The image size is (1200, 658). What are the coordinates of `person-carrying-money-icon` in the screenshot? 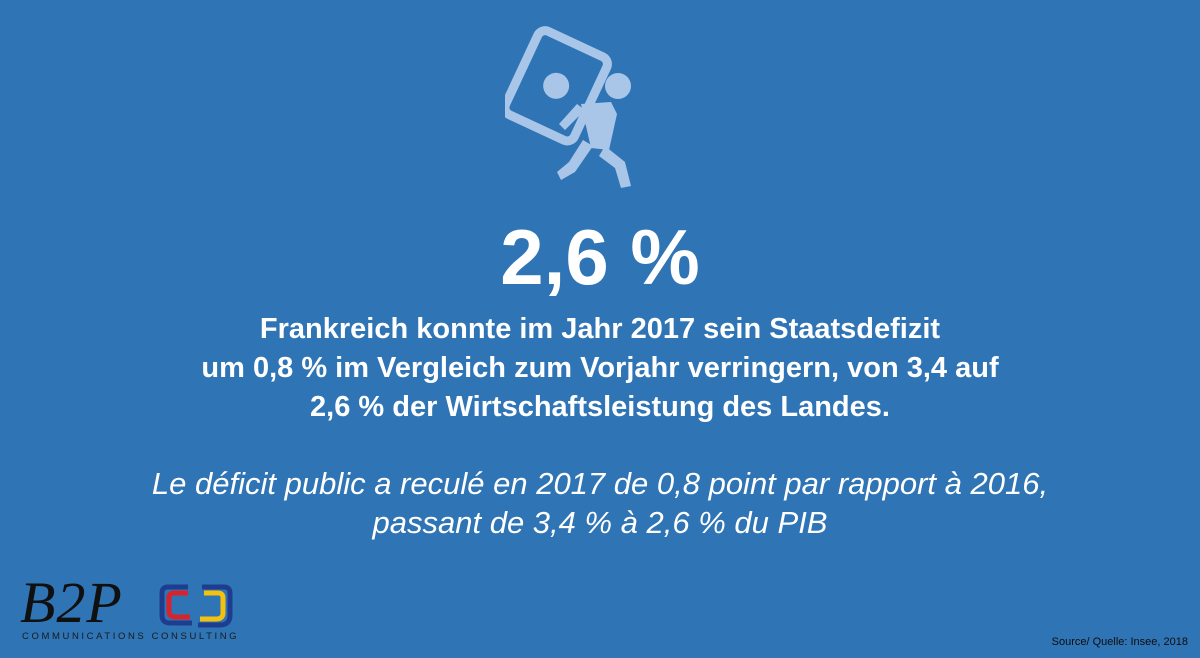 It's located at (572, 106).